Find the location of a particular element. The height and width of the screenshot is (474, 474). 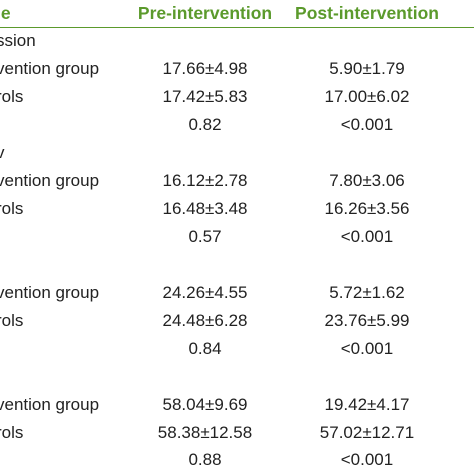

pre-value: 24.26±4.55 is located at coordinates (205, 292).